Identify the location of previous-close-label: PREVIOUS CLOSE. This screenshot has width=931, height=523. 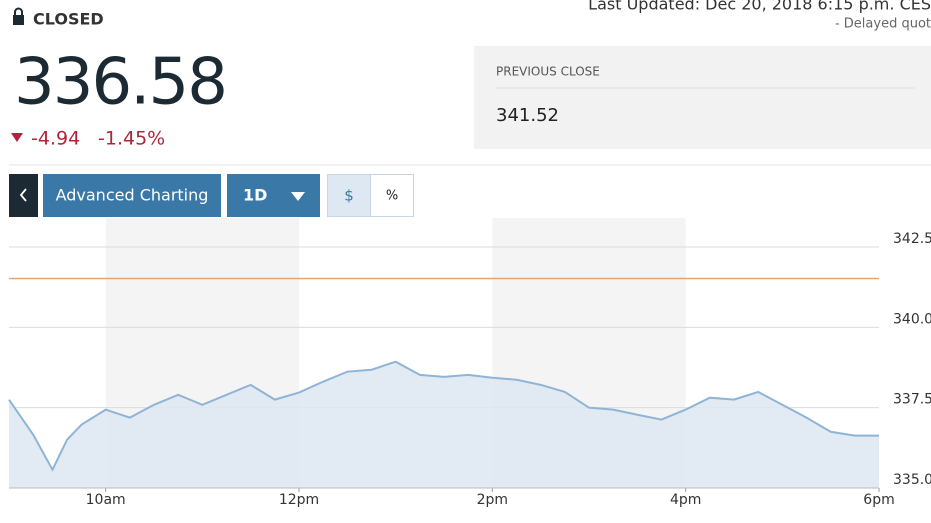
(548, 72).